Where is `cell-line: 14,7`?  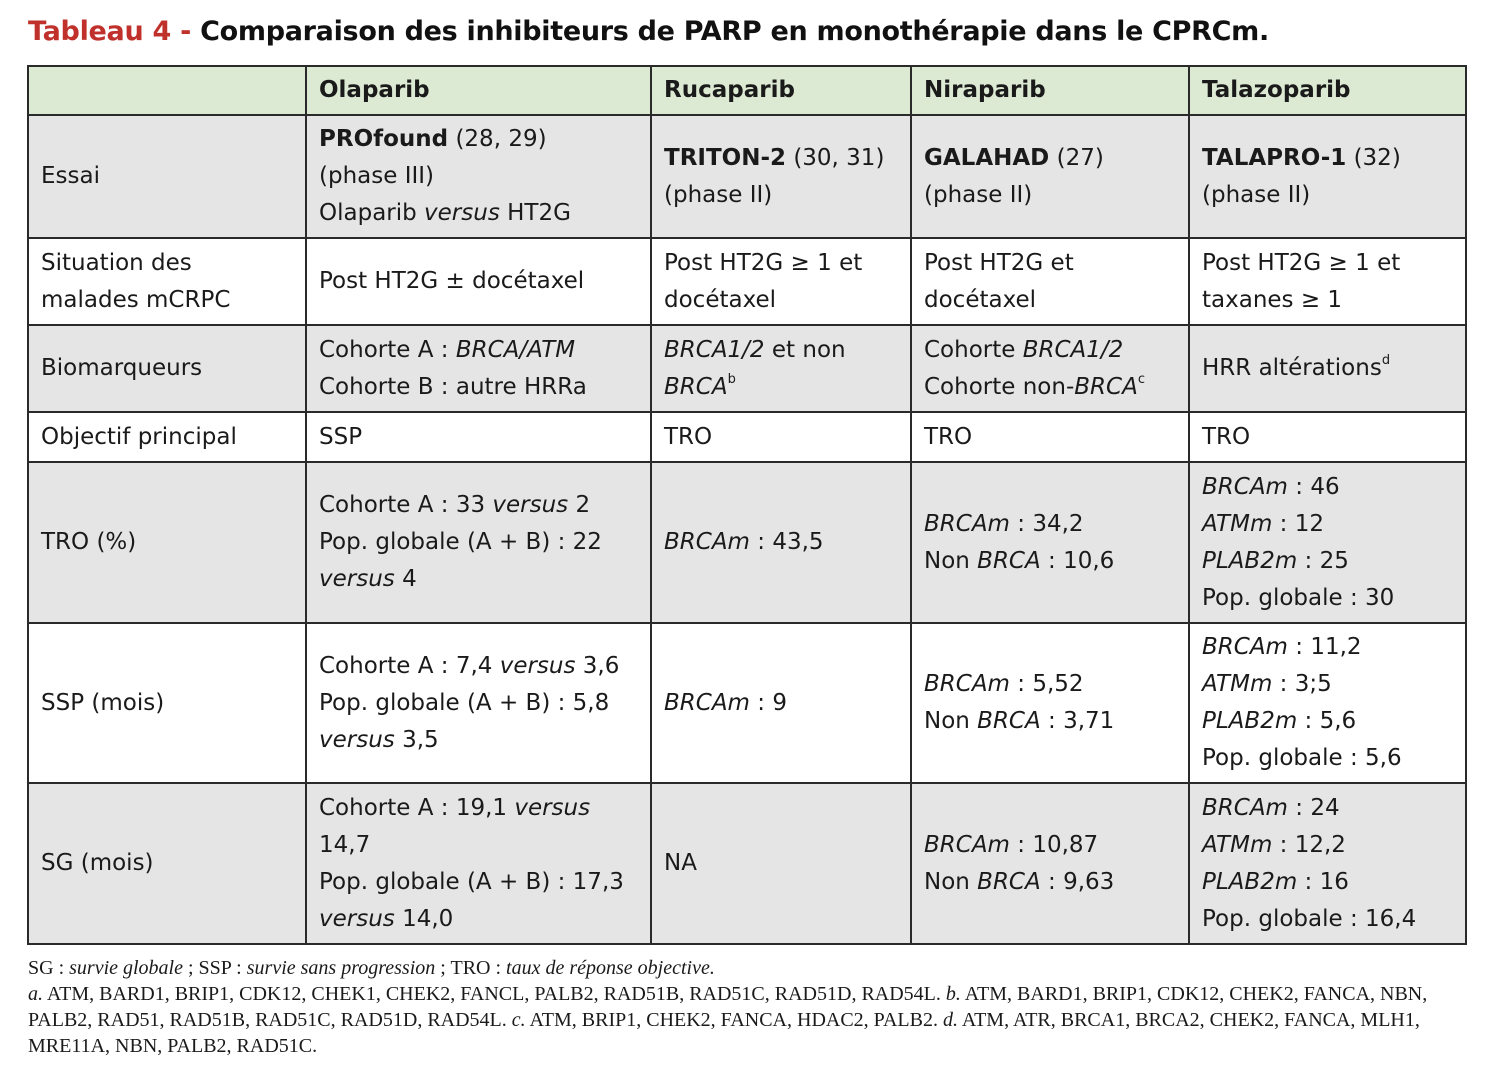 cell-line: 14,7 is located at coordinates (345, 844).